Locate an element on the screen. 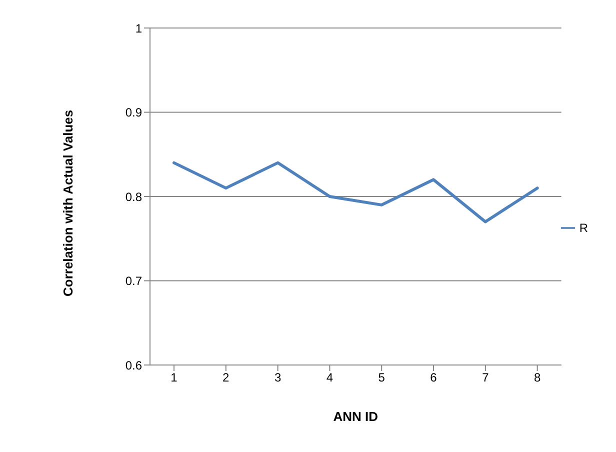 This screenshot has height=452, width=616. y-tick-label: 1 is located at coordinates (138, 28).